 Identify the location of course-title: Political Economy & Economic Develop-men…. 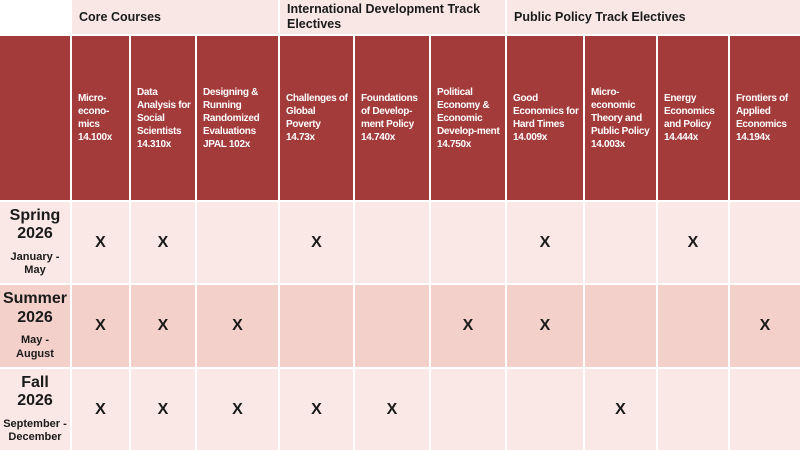
(468, 111).